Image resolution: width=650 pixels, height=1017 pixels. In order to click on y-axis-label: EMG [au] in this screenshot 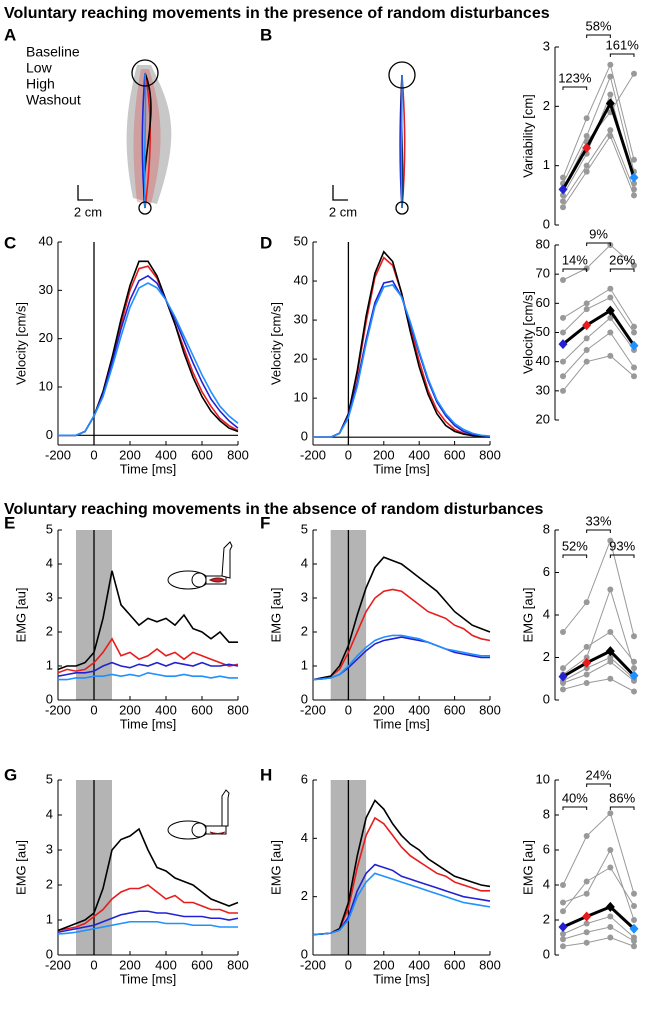, I will do `click(20, 867)`.